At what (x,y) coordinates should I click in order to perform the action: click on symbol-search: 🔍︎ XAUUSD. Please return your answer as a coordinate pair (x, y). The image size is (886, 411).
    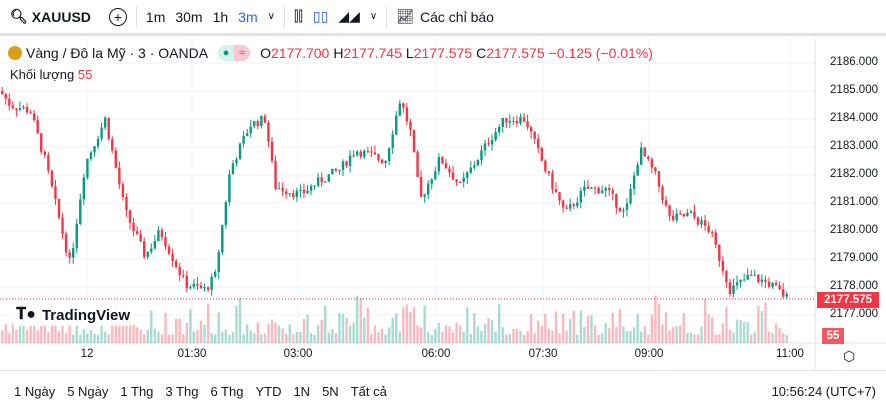
    Looking at the image, I should click on (48, 17).